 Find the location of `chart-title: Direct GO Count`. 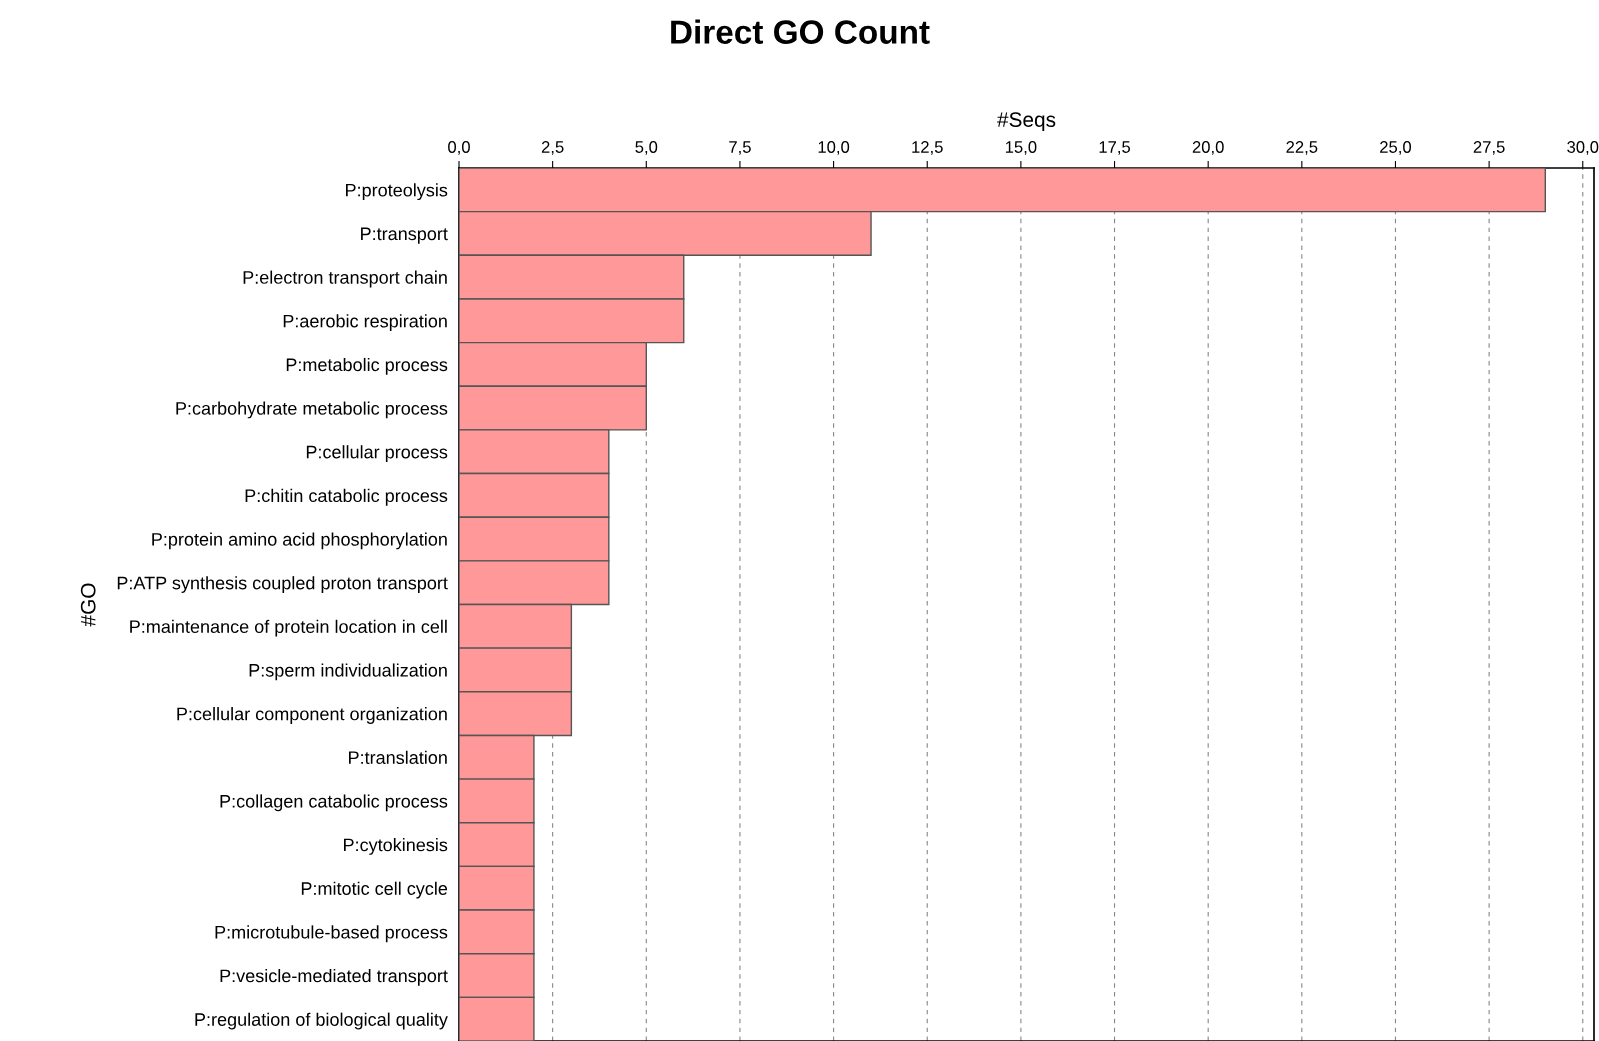

chart-title: Direct GO Count is located at coordinates (800, 31).